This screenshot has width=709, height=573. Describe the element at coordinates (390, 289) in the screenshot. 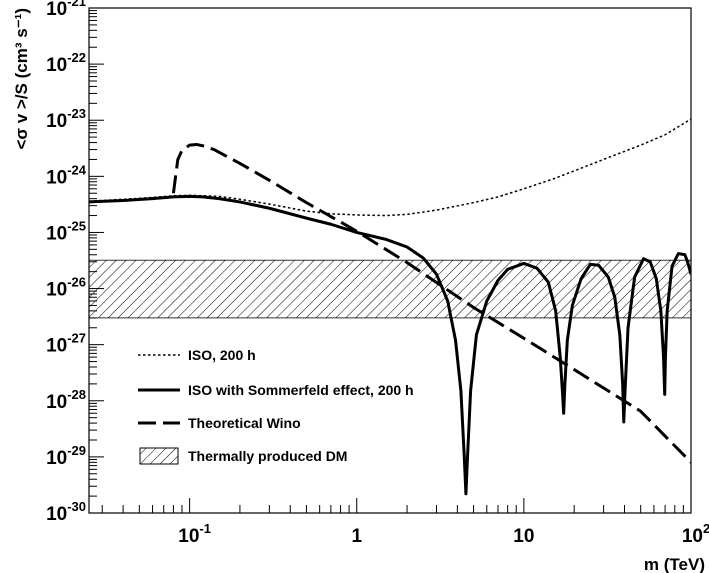

I see `thermal-dm-band` at that location.